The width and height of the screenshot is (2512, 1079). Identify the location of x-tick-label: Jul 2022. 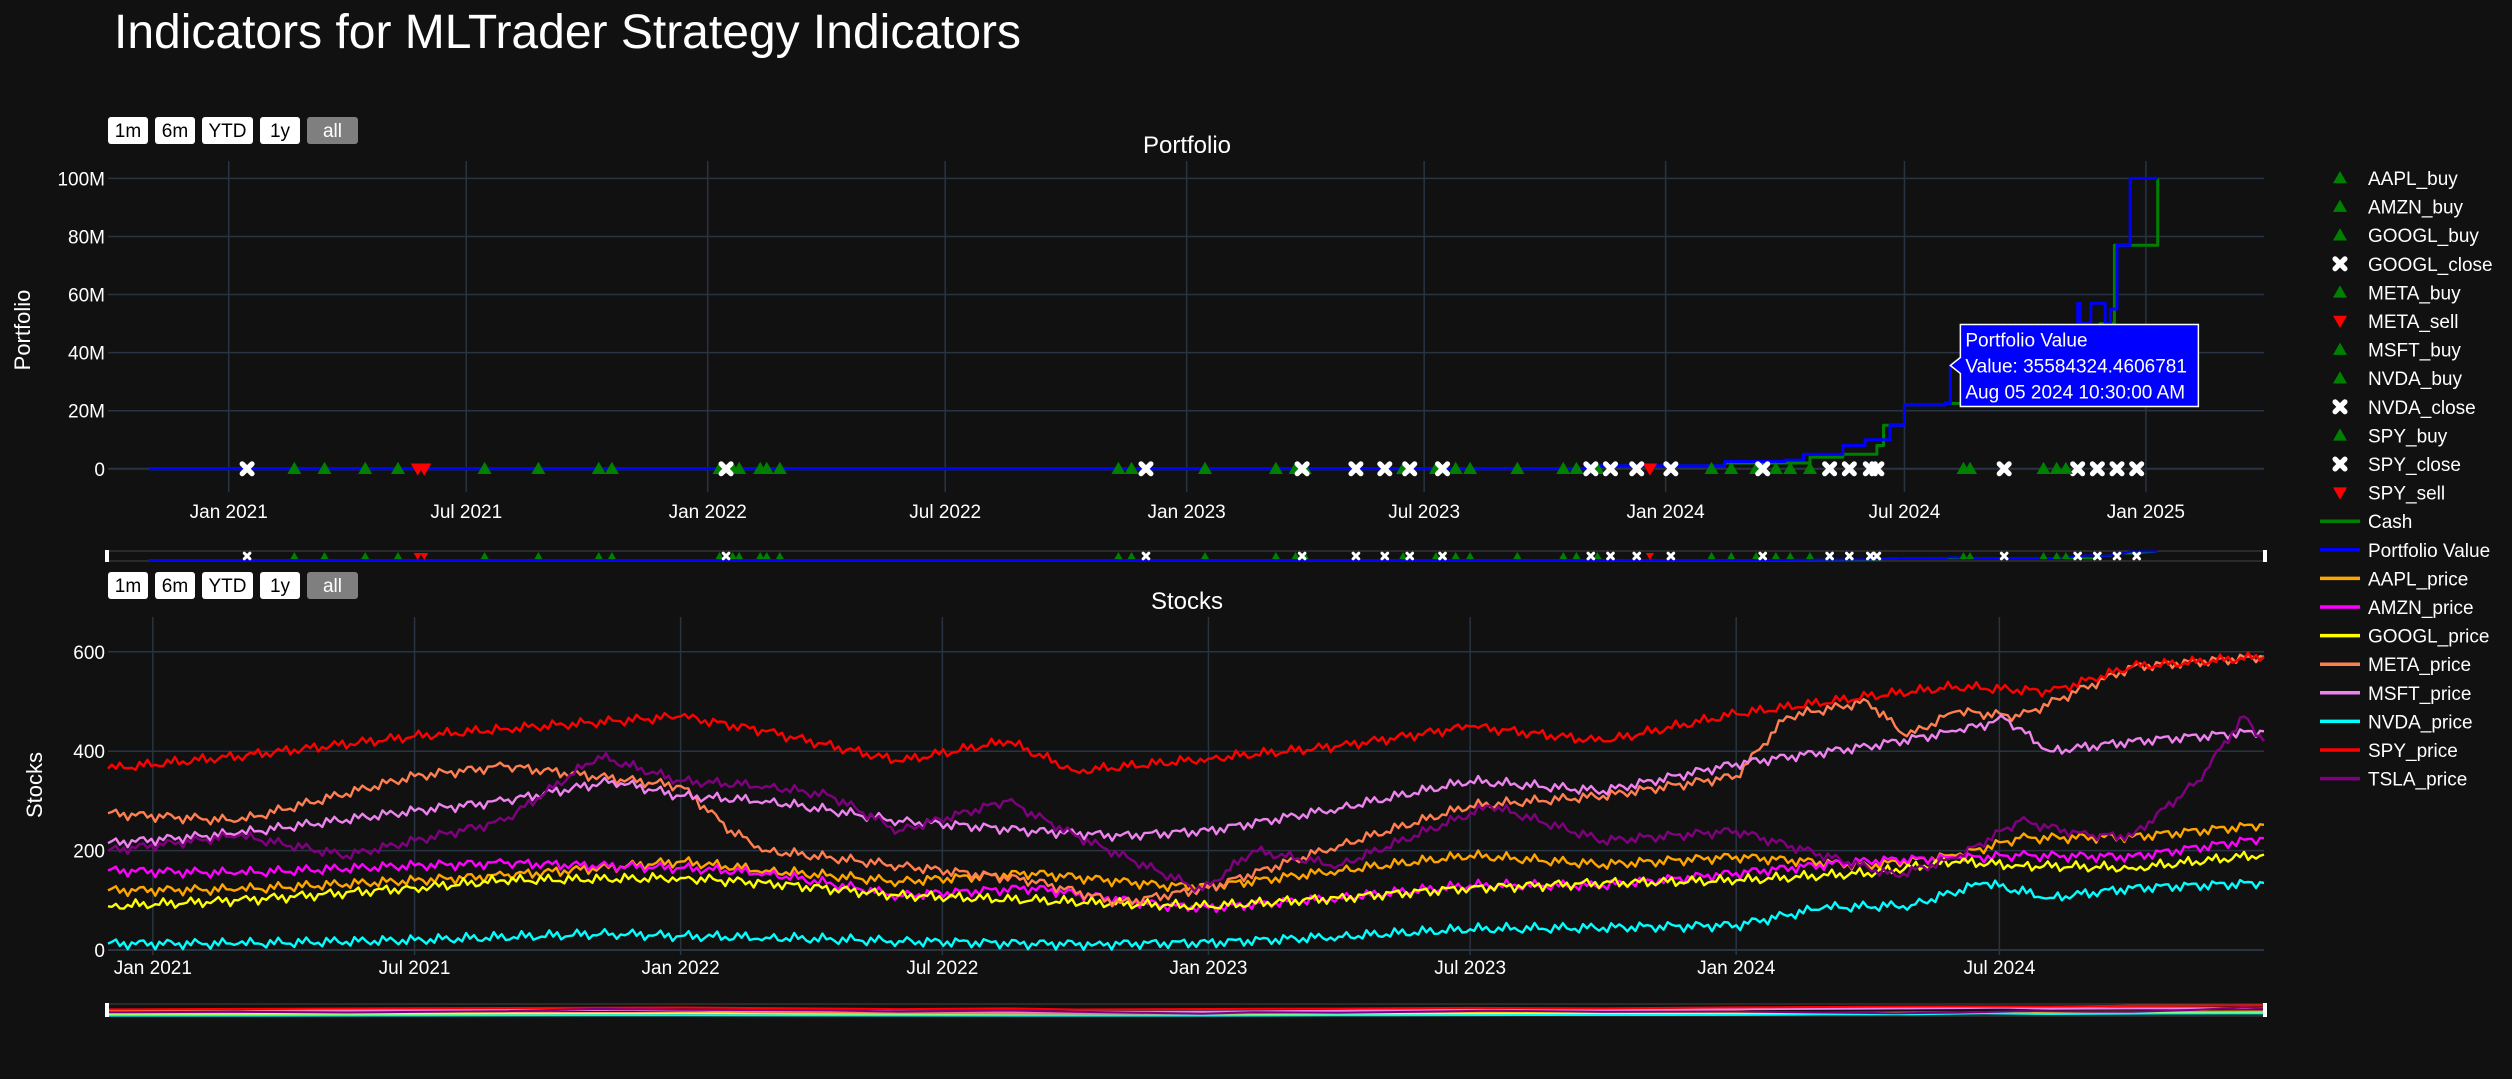
(945, 512).